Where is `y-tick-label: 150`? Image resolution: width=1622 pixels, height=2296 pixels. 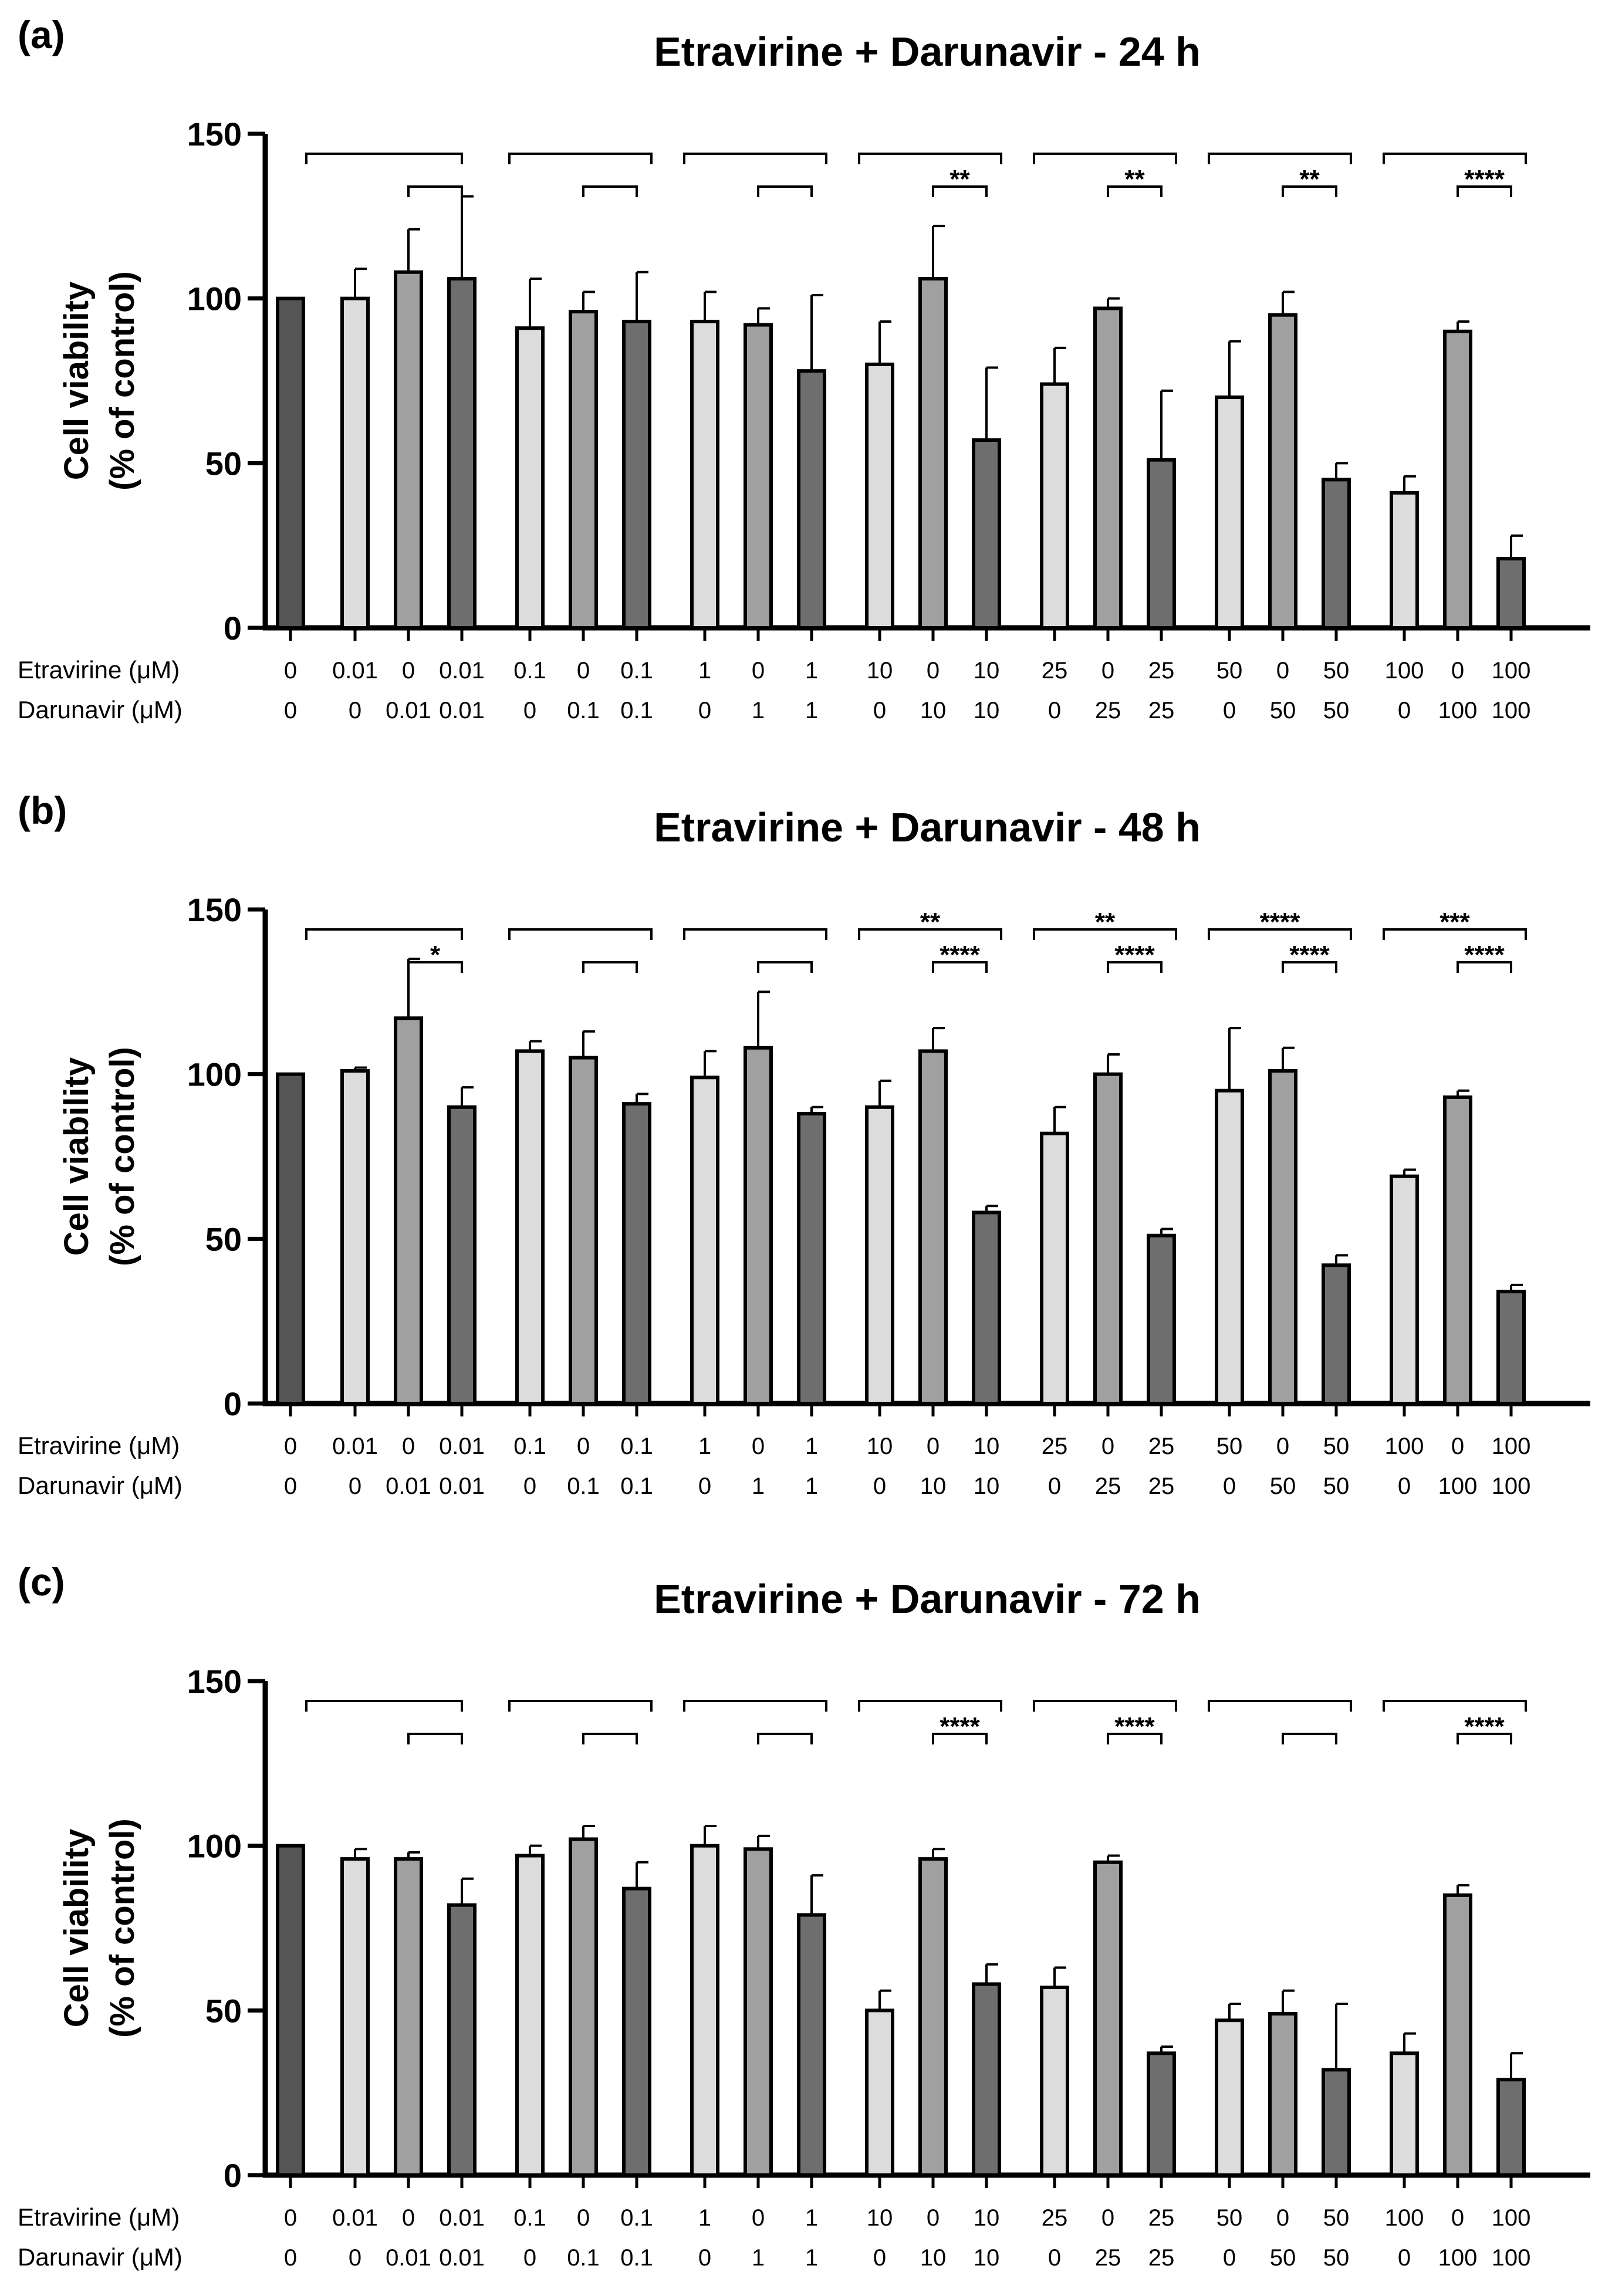 y-tick-label: 150 is located at coordinates (214, 134).